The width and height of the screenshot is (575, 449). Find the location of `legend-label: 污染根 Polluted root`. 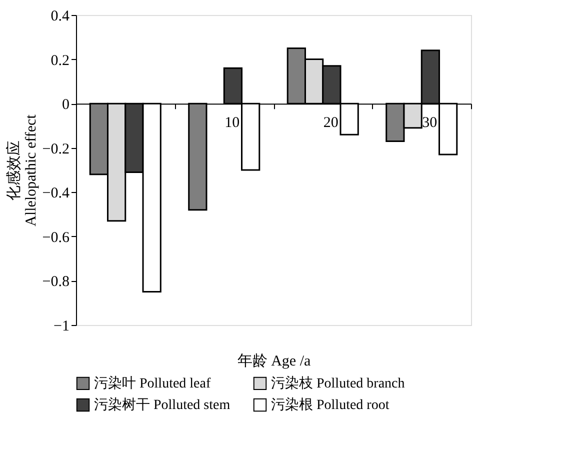

legend-label: 污染根 Polluted root is located at coordinates (330, 405).